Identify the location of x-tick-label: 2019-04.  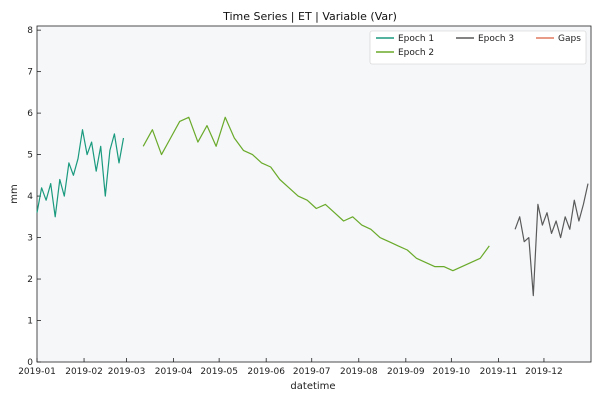
(174, 372).